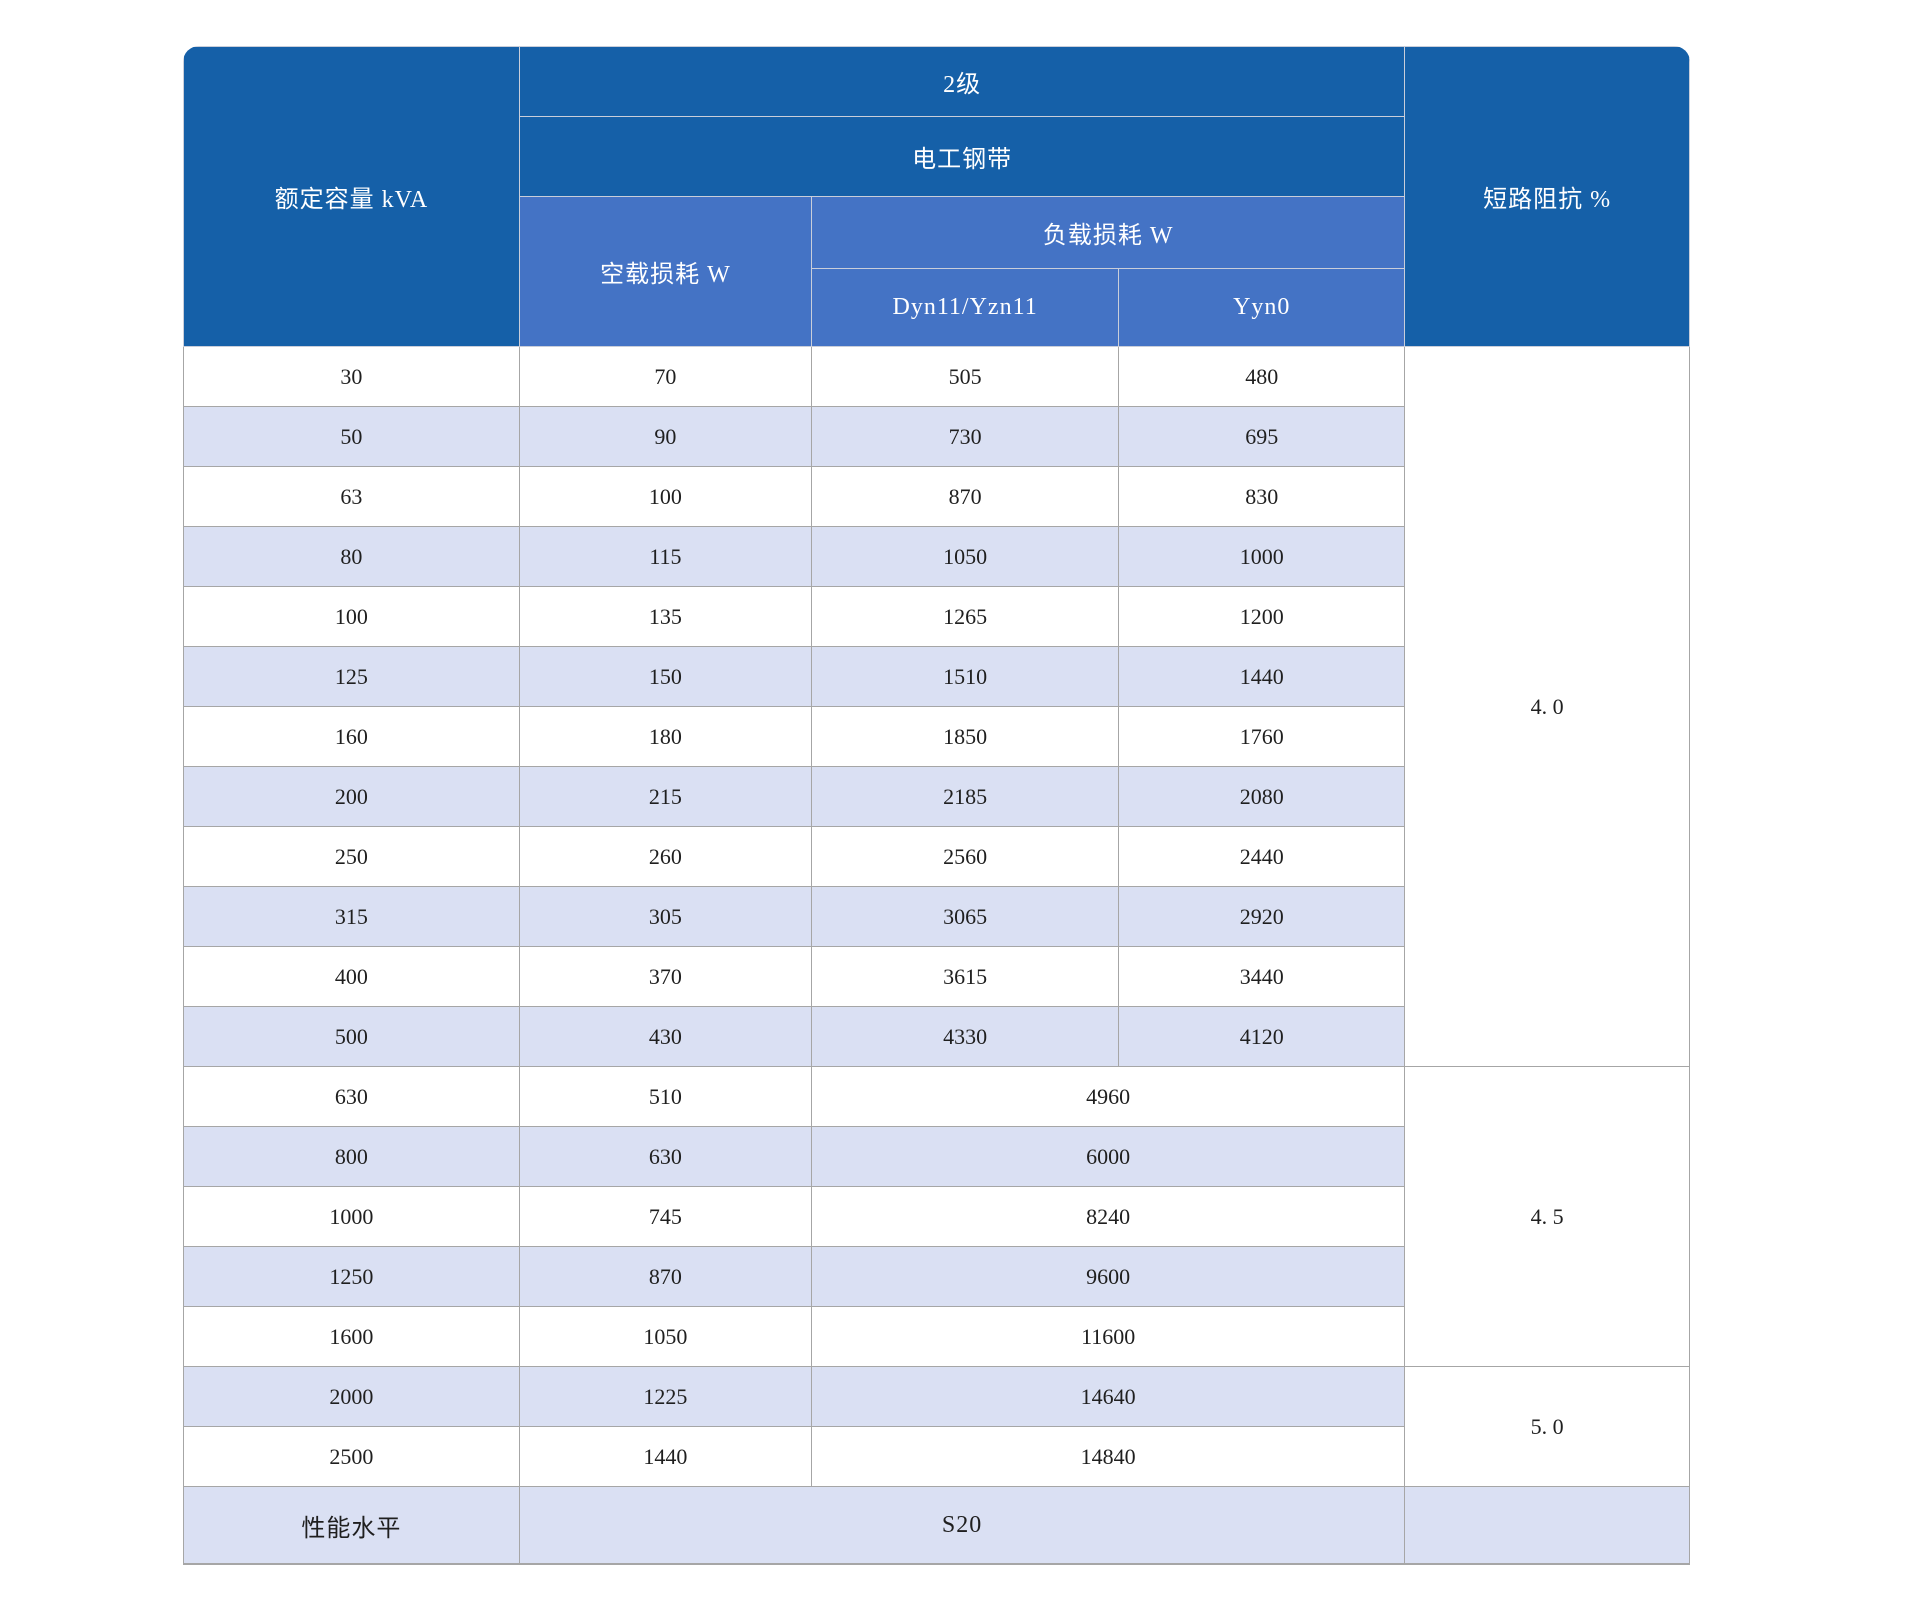 The width and height of the screenshot is (1916, 1604). What do you see at coordinates (665, 376) in the screenshot?
I see `cell-no-load-loss: 70` at bounding box center [665, 376].